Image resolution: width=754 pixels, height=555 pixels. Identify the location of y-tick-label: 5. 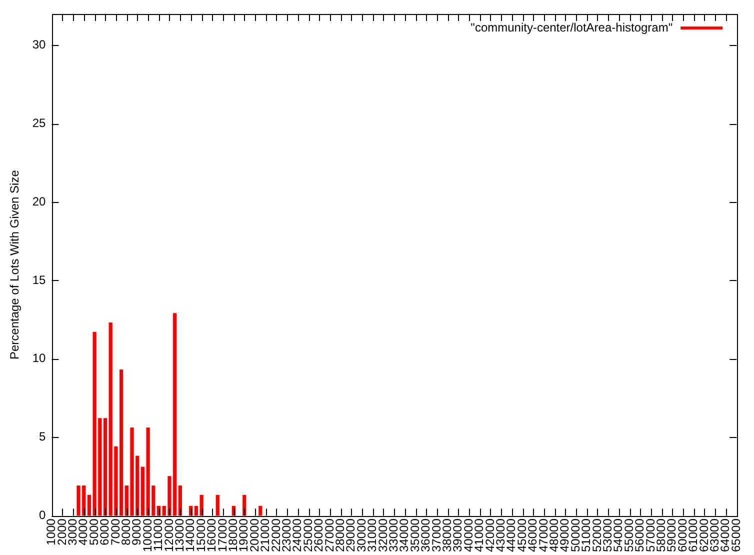
(42, 437).